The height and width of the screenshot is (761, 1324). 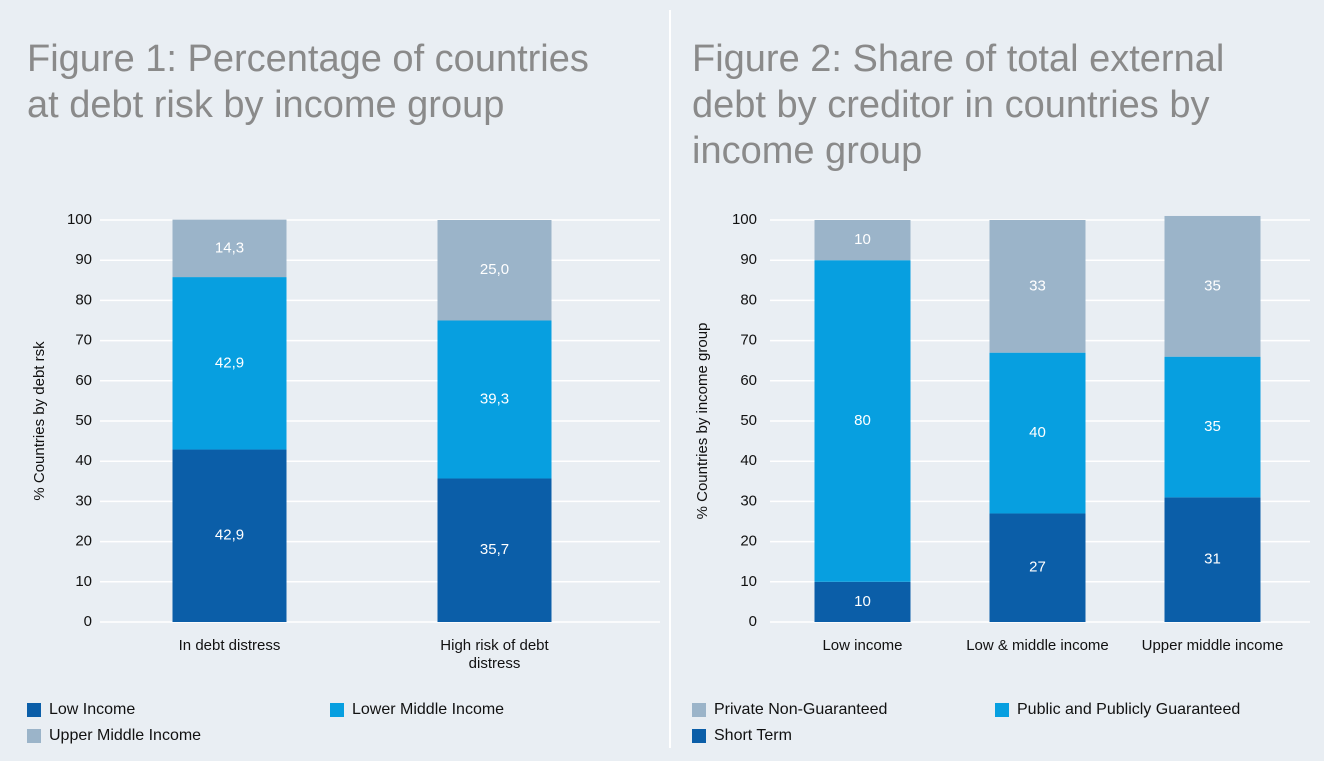 I want to click on data-label: 39,3, so click(x=494, y=398).